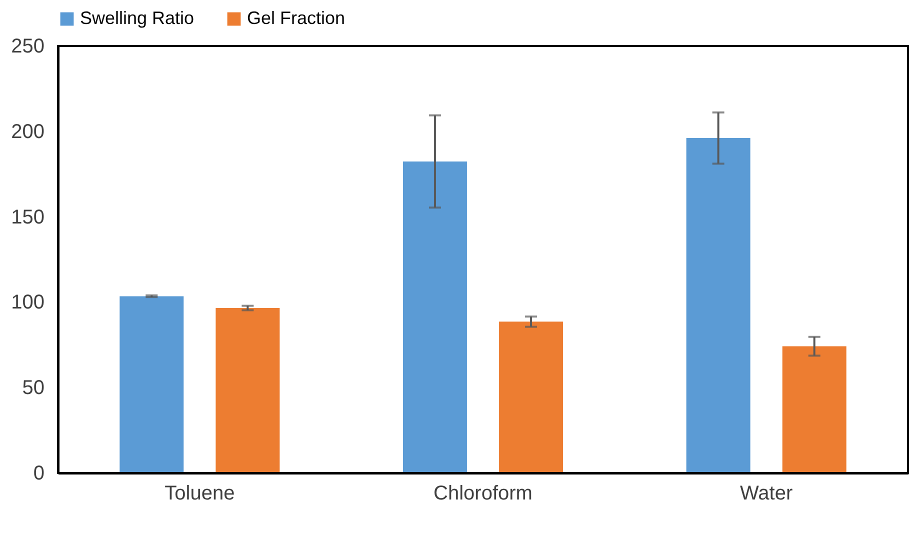 This screenshot has height=542, width=917. What do you see at coordinates (38, 473) in the screenshot?
I see `y-tick-label: 0` at bounding box center [38, 473].